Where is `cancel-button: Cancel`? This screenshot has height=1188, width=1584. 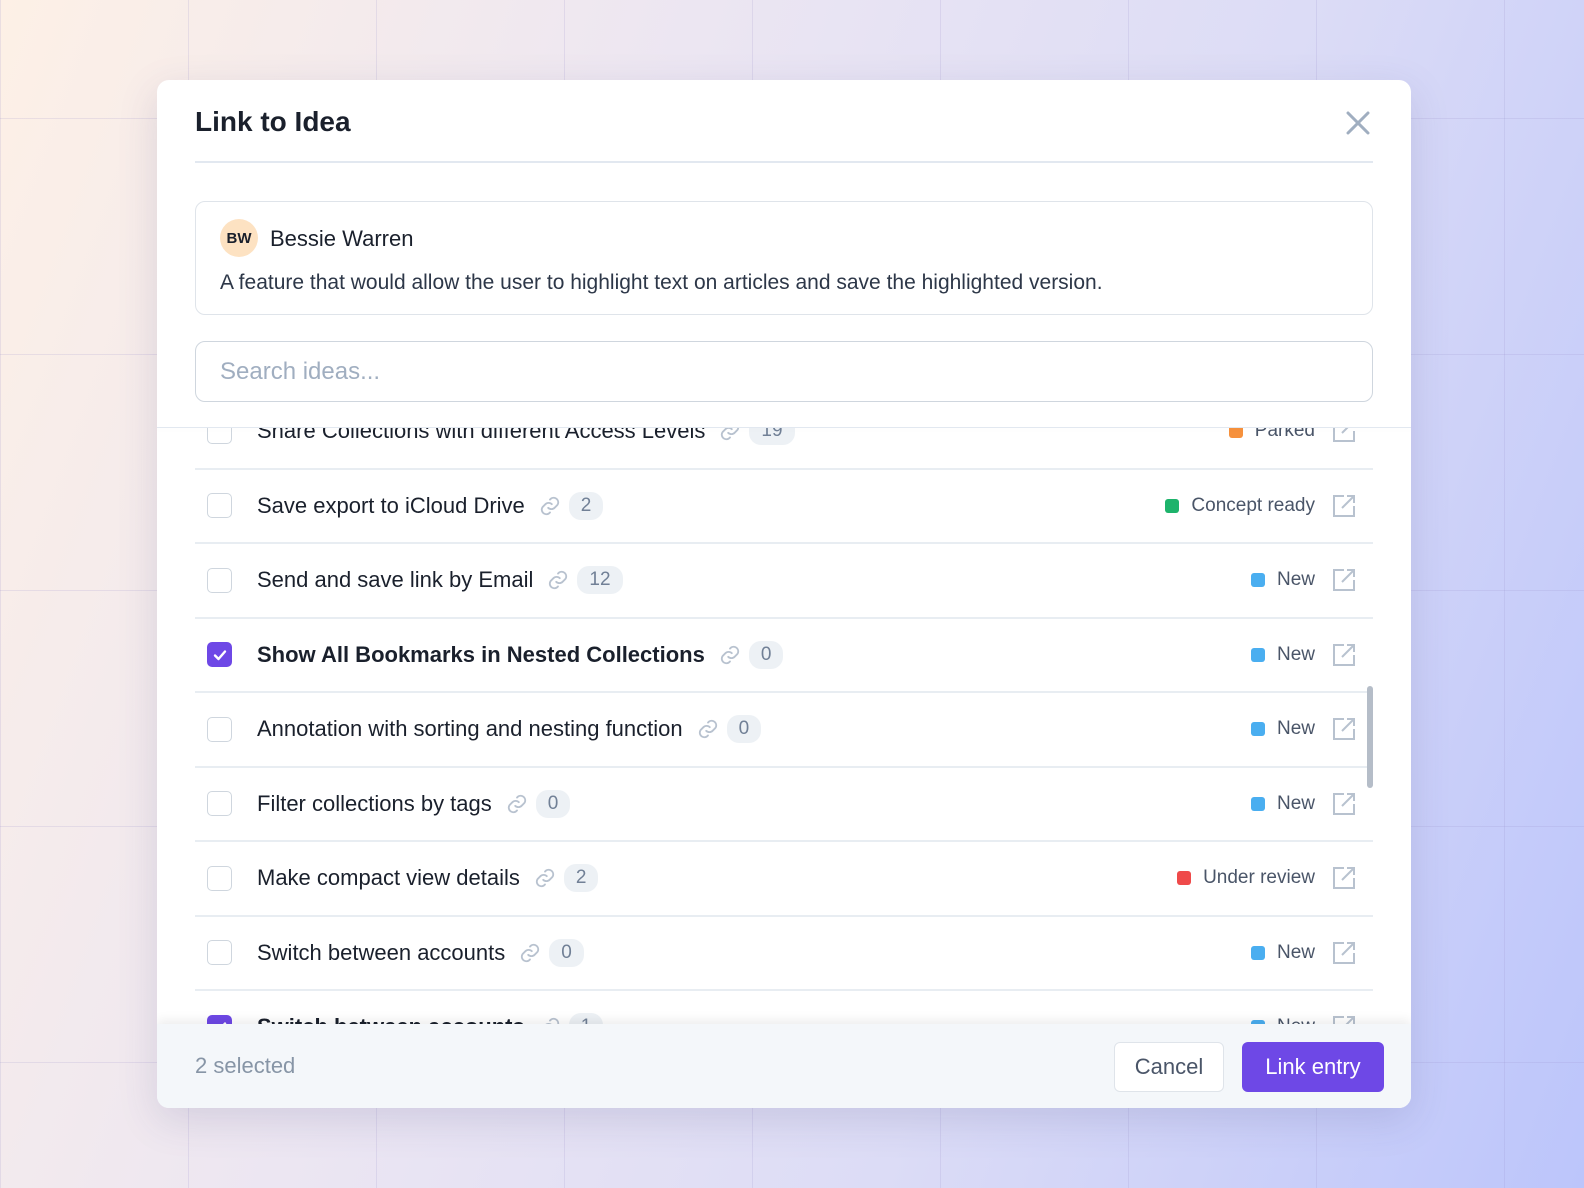
cancel-button: Cancel is located at coordinates (1169, 1067).